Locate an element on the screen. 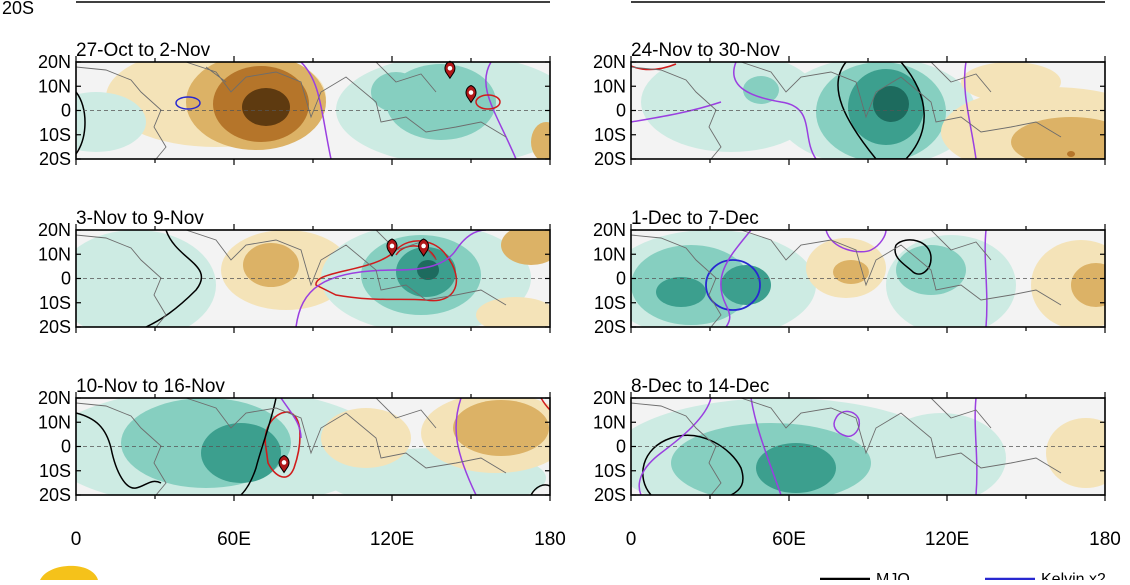 The width and height of the screenshot is (1130, 585). panel-title: 1-Dec to 7-Dec is located at coordinates (695, 218).